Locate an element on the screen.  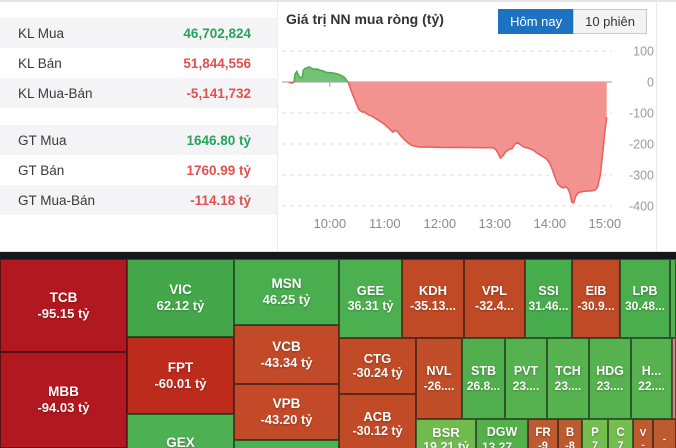
svg-text: -300 is located at coordinates (641, 176).